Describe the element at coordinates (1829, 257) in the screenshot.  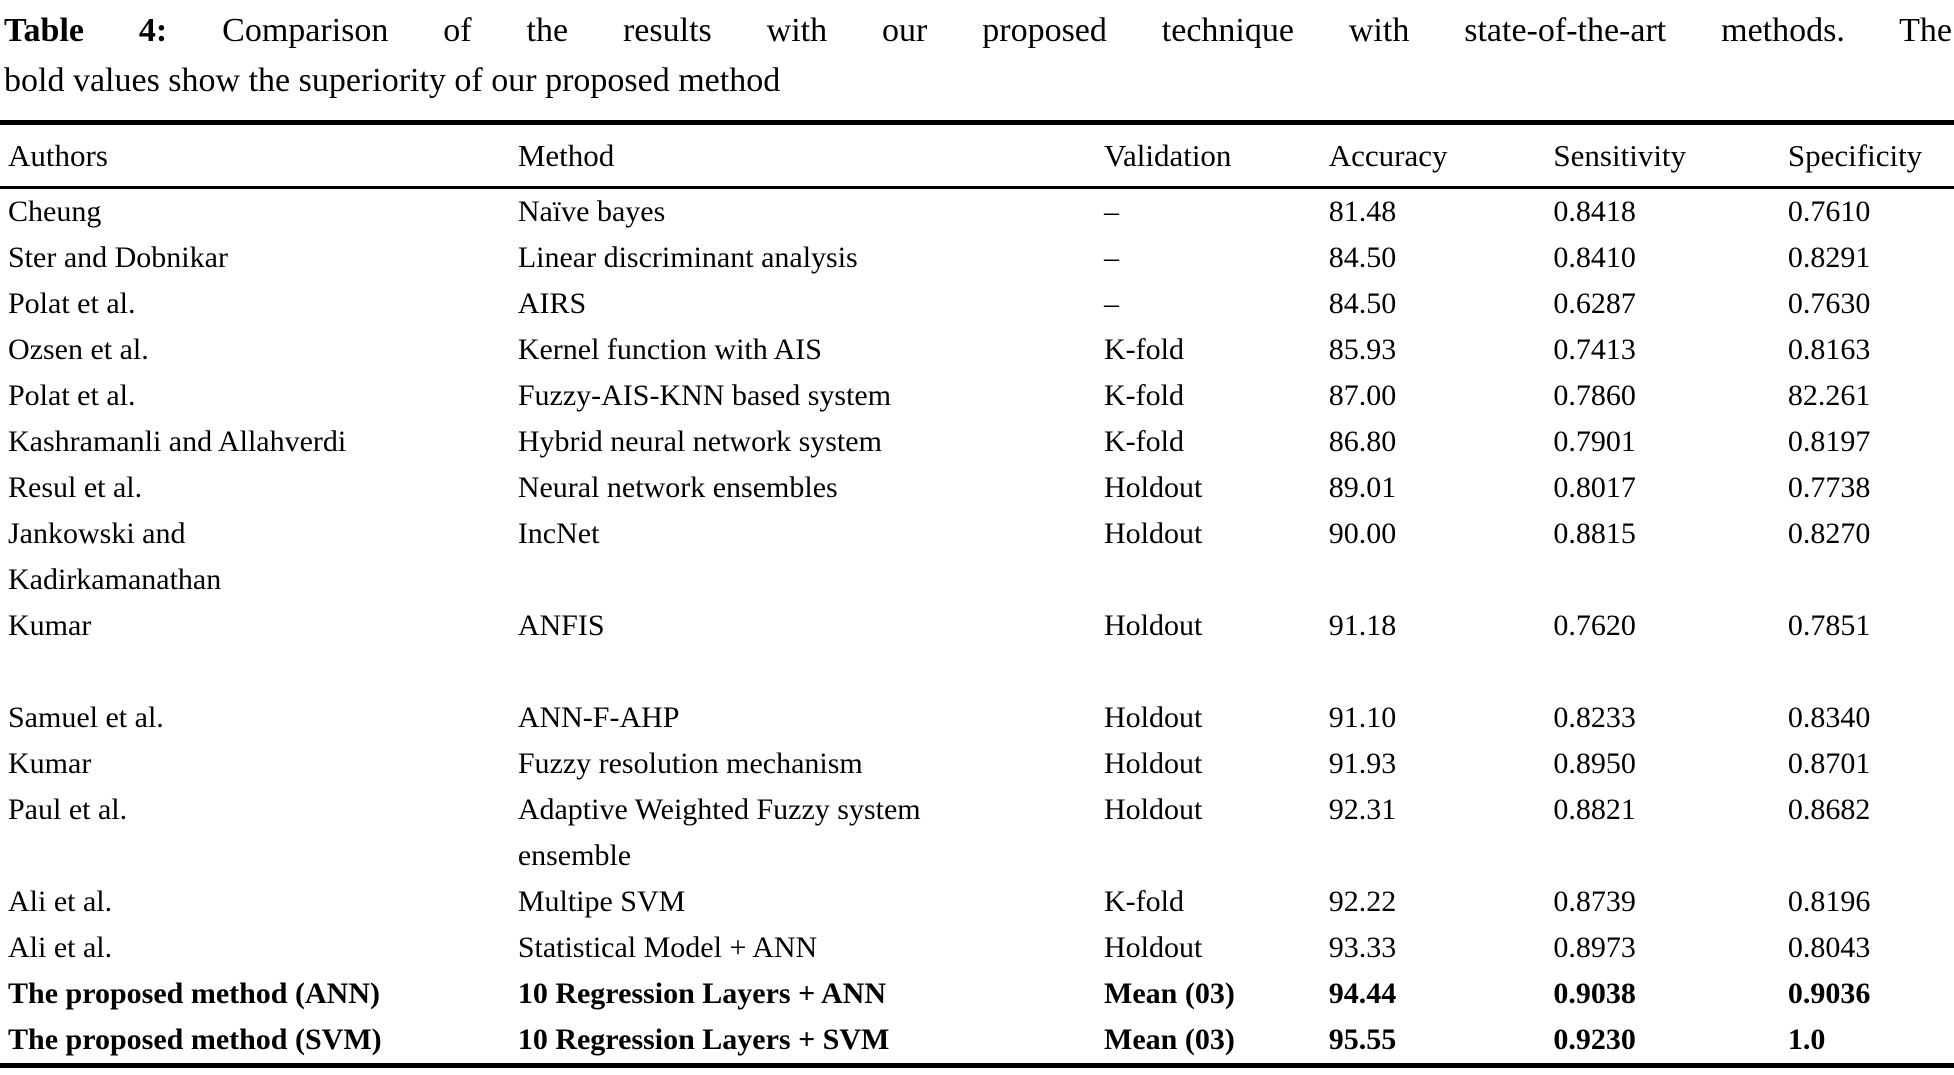
I see `cell-specificity: 0.8291` at that location.